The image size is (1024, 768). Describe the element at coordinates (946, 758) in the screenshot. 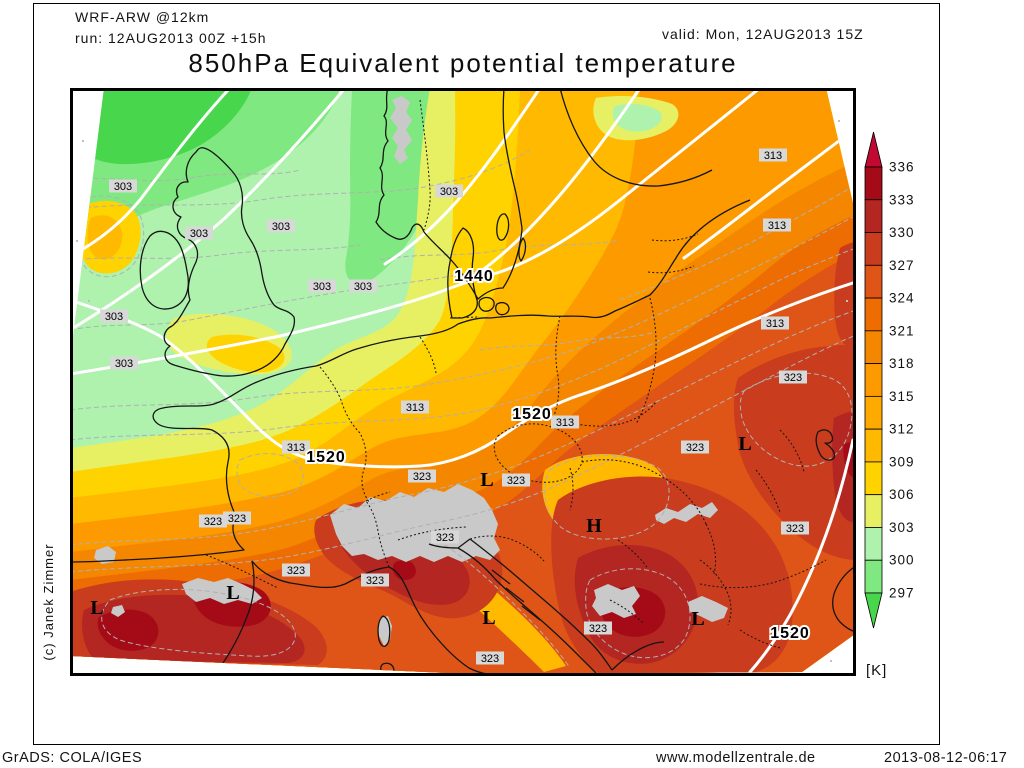

I see `creation-timestamp: 2013-08-12-06:17` at that location.